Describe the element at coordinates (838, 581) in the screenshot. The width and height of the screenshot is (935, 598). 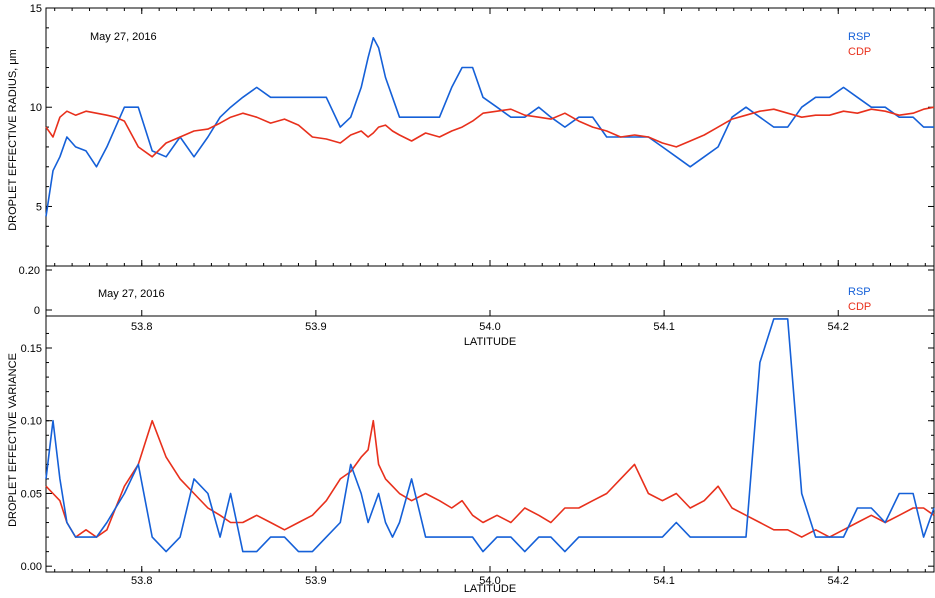
I see `variance-xtick-label: 54.2` at that location.